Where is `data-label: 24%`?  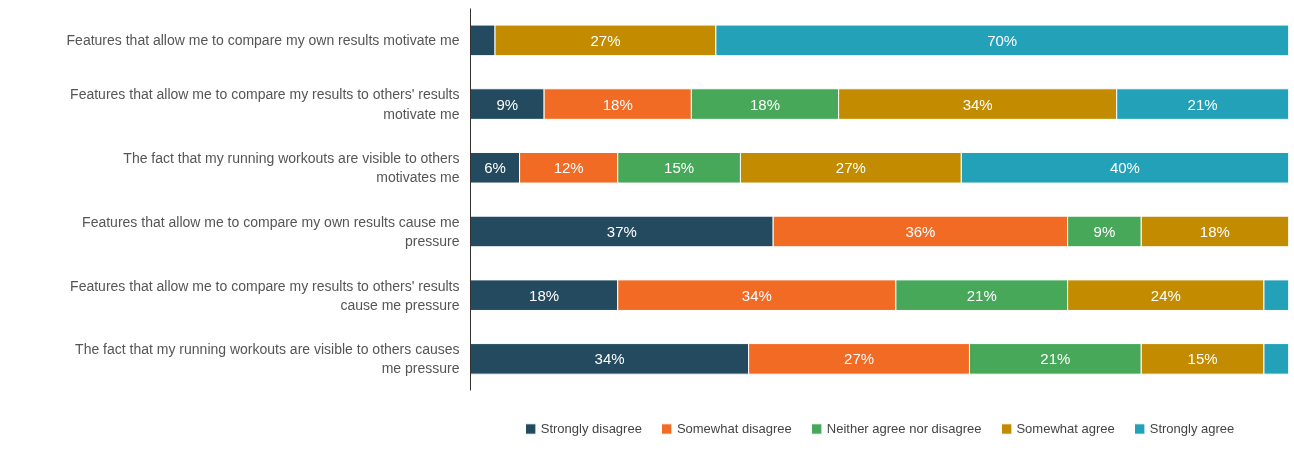 data-label: 24% is located at coordinates (1165, 295).